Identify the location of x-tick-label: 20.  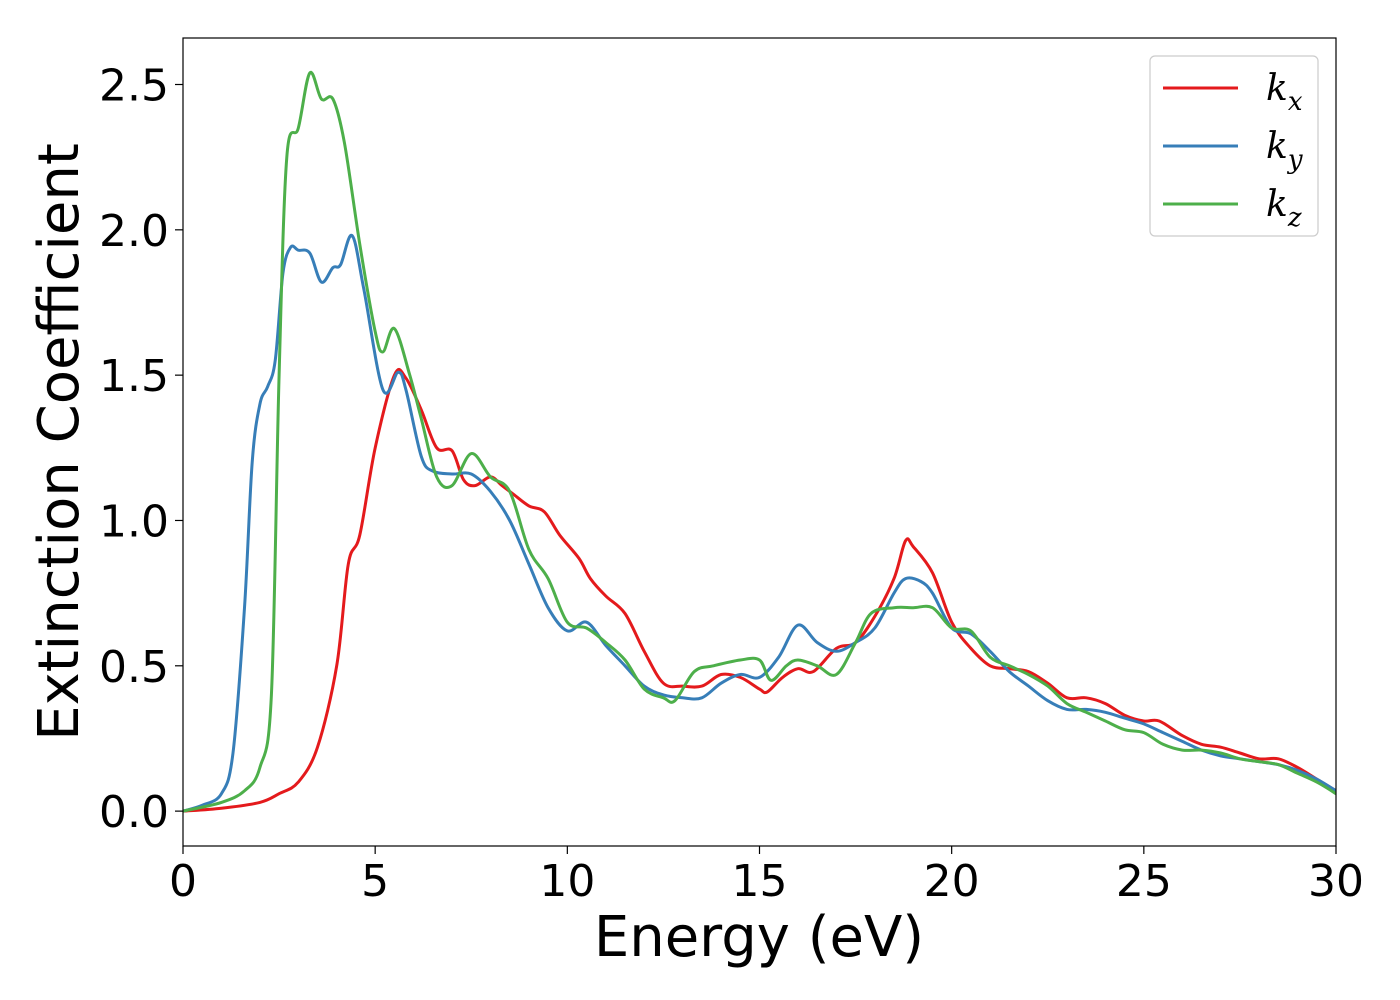
(952, 881).